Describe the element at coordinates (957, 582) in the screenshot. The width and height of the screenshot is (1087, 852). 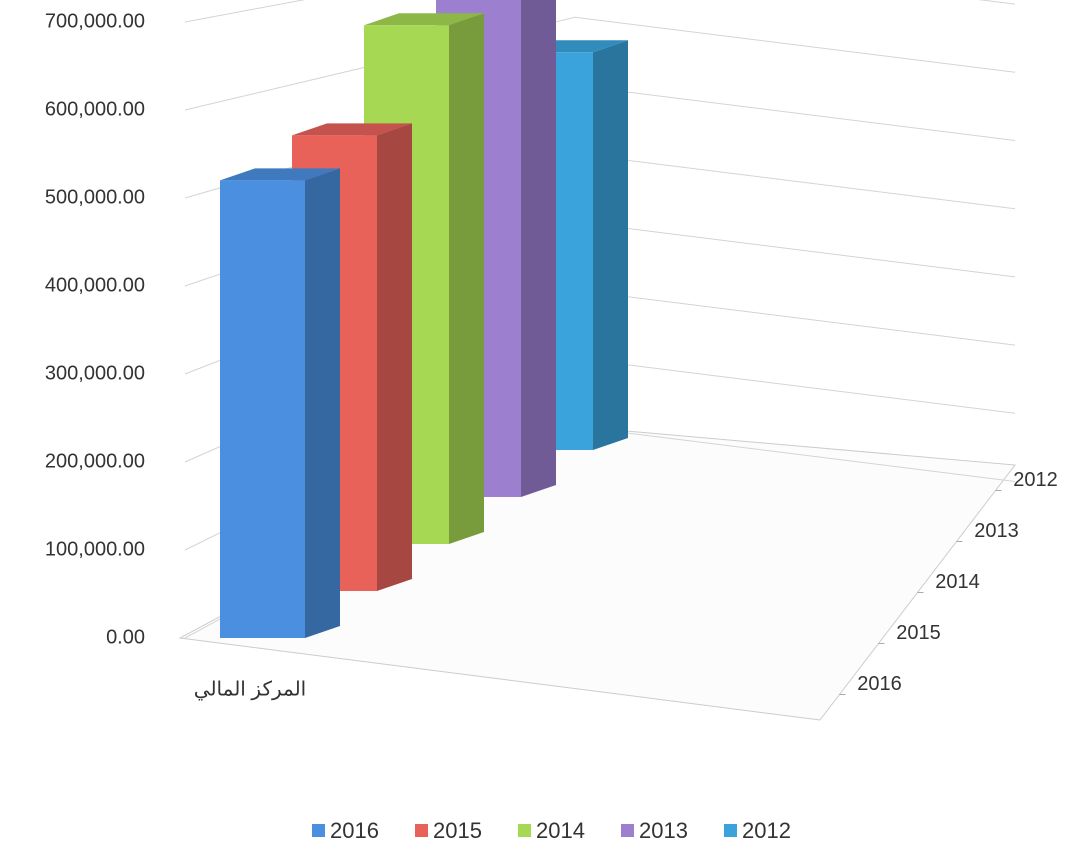
I see `depth-label: 2014` at that location.